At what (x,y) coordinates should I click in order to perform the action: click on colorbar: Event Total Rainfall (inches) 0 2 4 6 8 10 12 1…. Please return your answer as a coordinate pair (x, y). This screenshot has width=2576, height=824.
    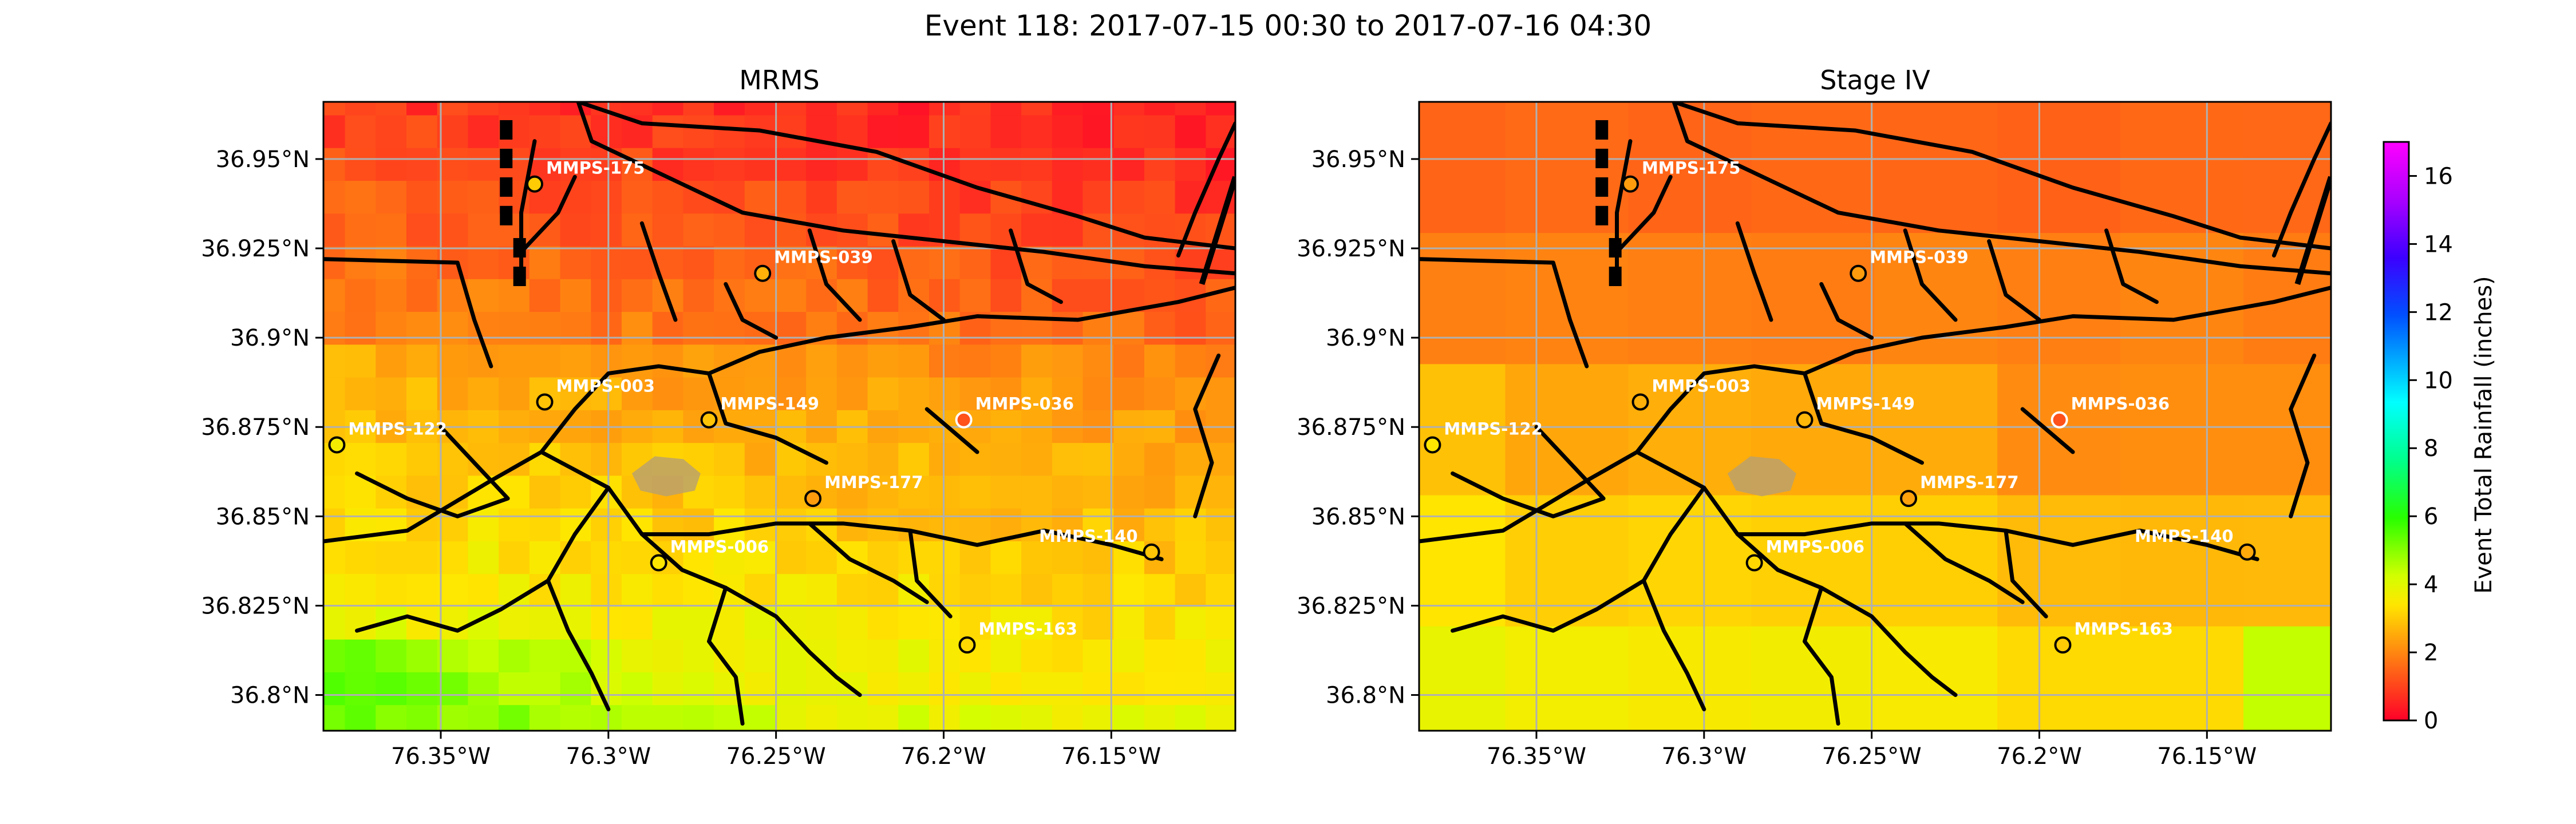
    Looking at the image, I should click on (2440, 437).